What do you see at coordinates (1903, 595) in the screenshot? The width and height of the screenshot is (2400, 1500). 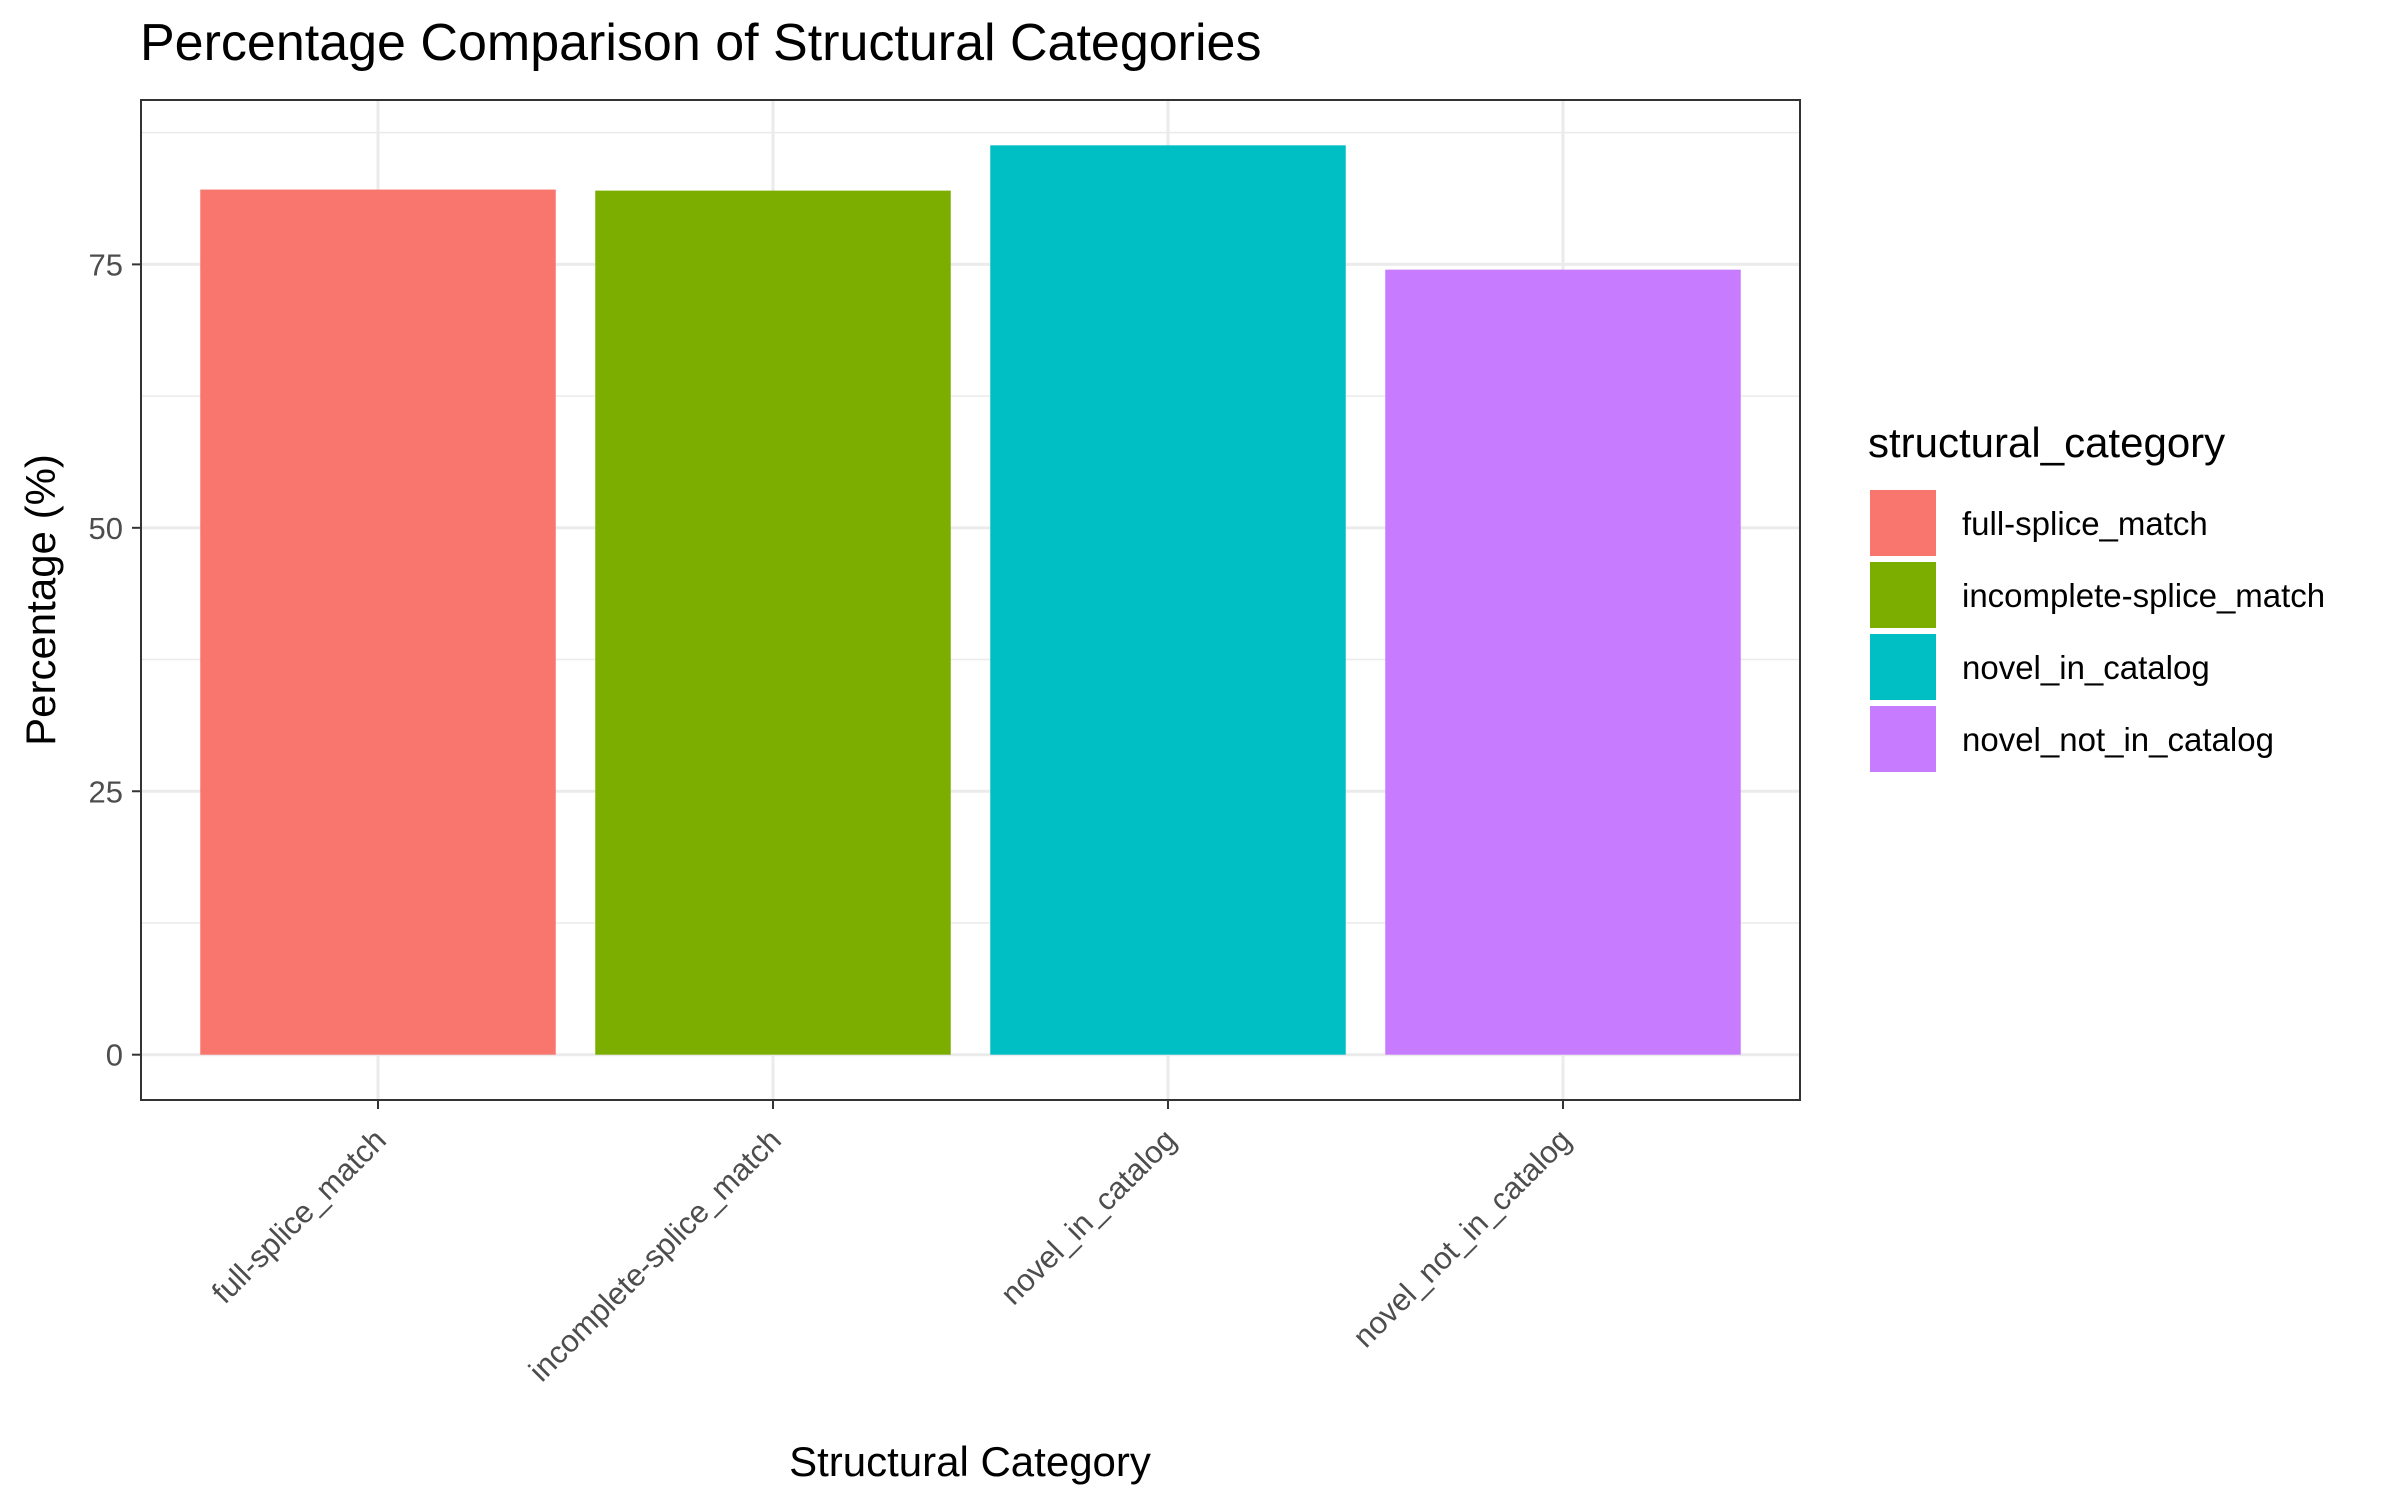 I see `legend-key-incomplete-splice_match` at bounding box center [1903, 595].